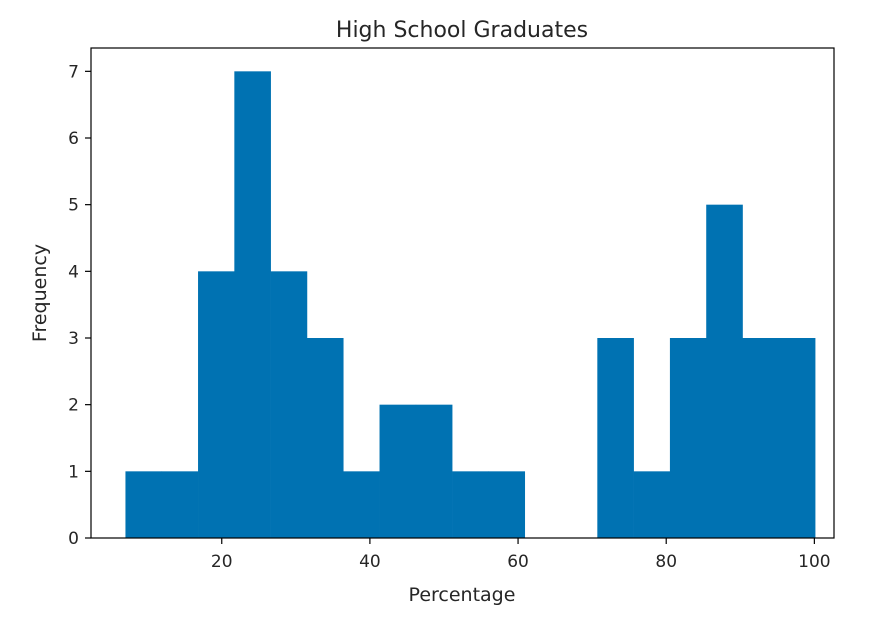  I want to click on x-tick-label-80: 80, so click(666, 562).